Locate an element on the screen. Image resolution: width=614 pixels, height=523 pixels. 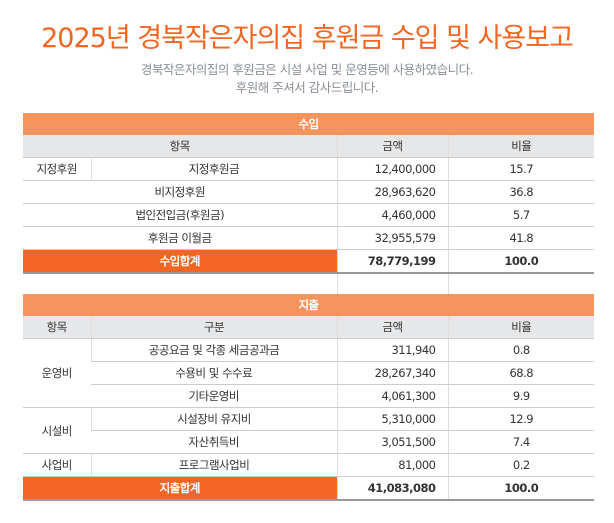
row-ratio: 5.7 is located at coordinates (521, 215).